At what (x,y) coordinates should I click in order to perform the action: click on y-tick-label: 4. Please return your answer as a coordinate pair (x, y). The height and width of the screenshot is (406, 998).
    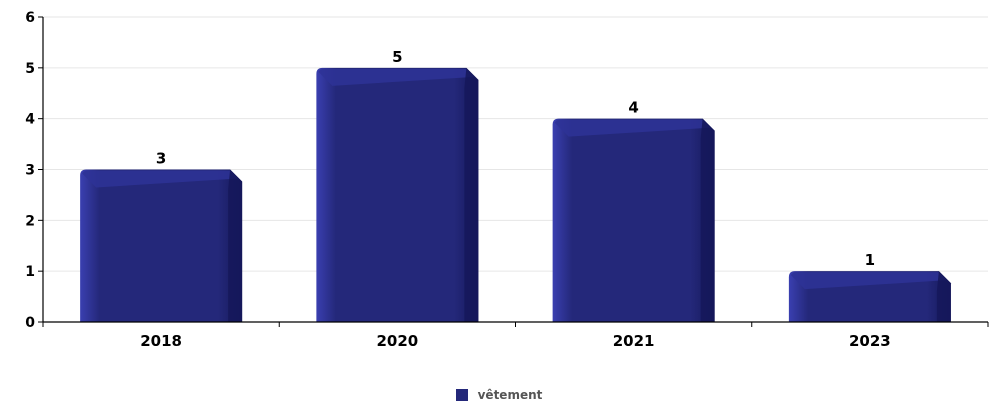
    Looking at the image, I should click on (30, 120).